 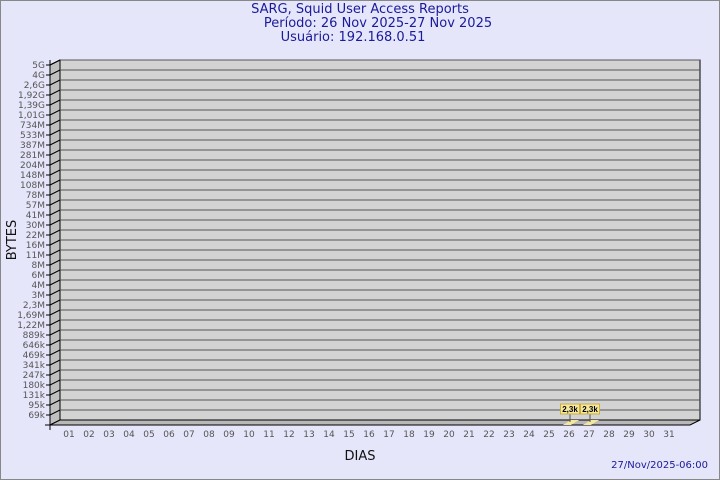 I want to click on x-tick-label: 17, so click(x=388, y=435).